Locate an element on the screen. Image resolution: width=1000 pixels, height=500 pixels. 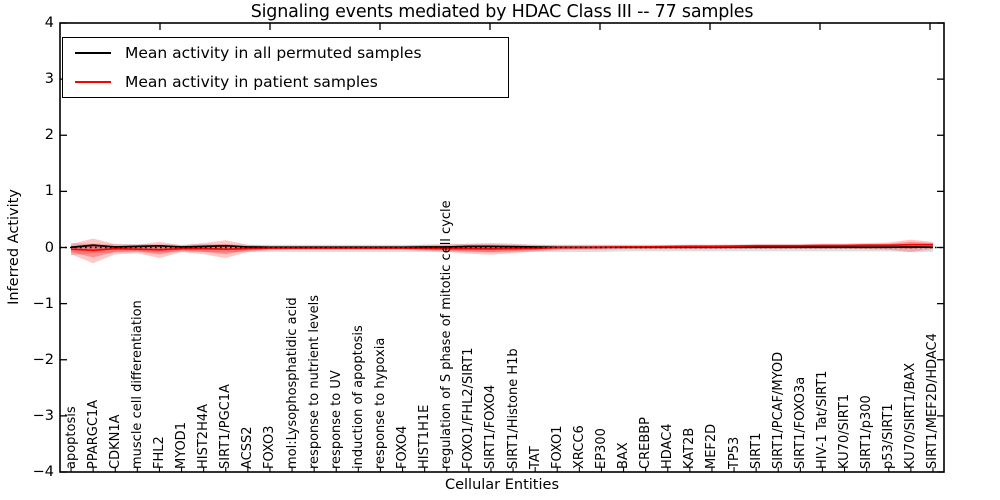
y-tick-label: −3 is located at coordinates (43, 415).